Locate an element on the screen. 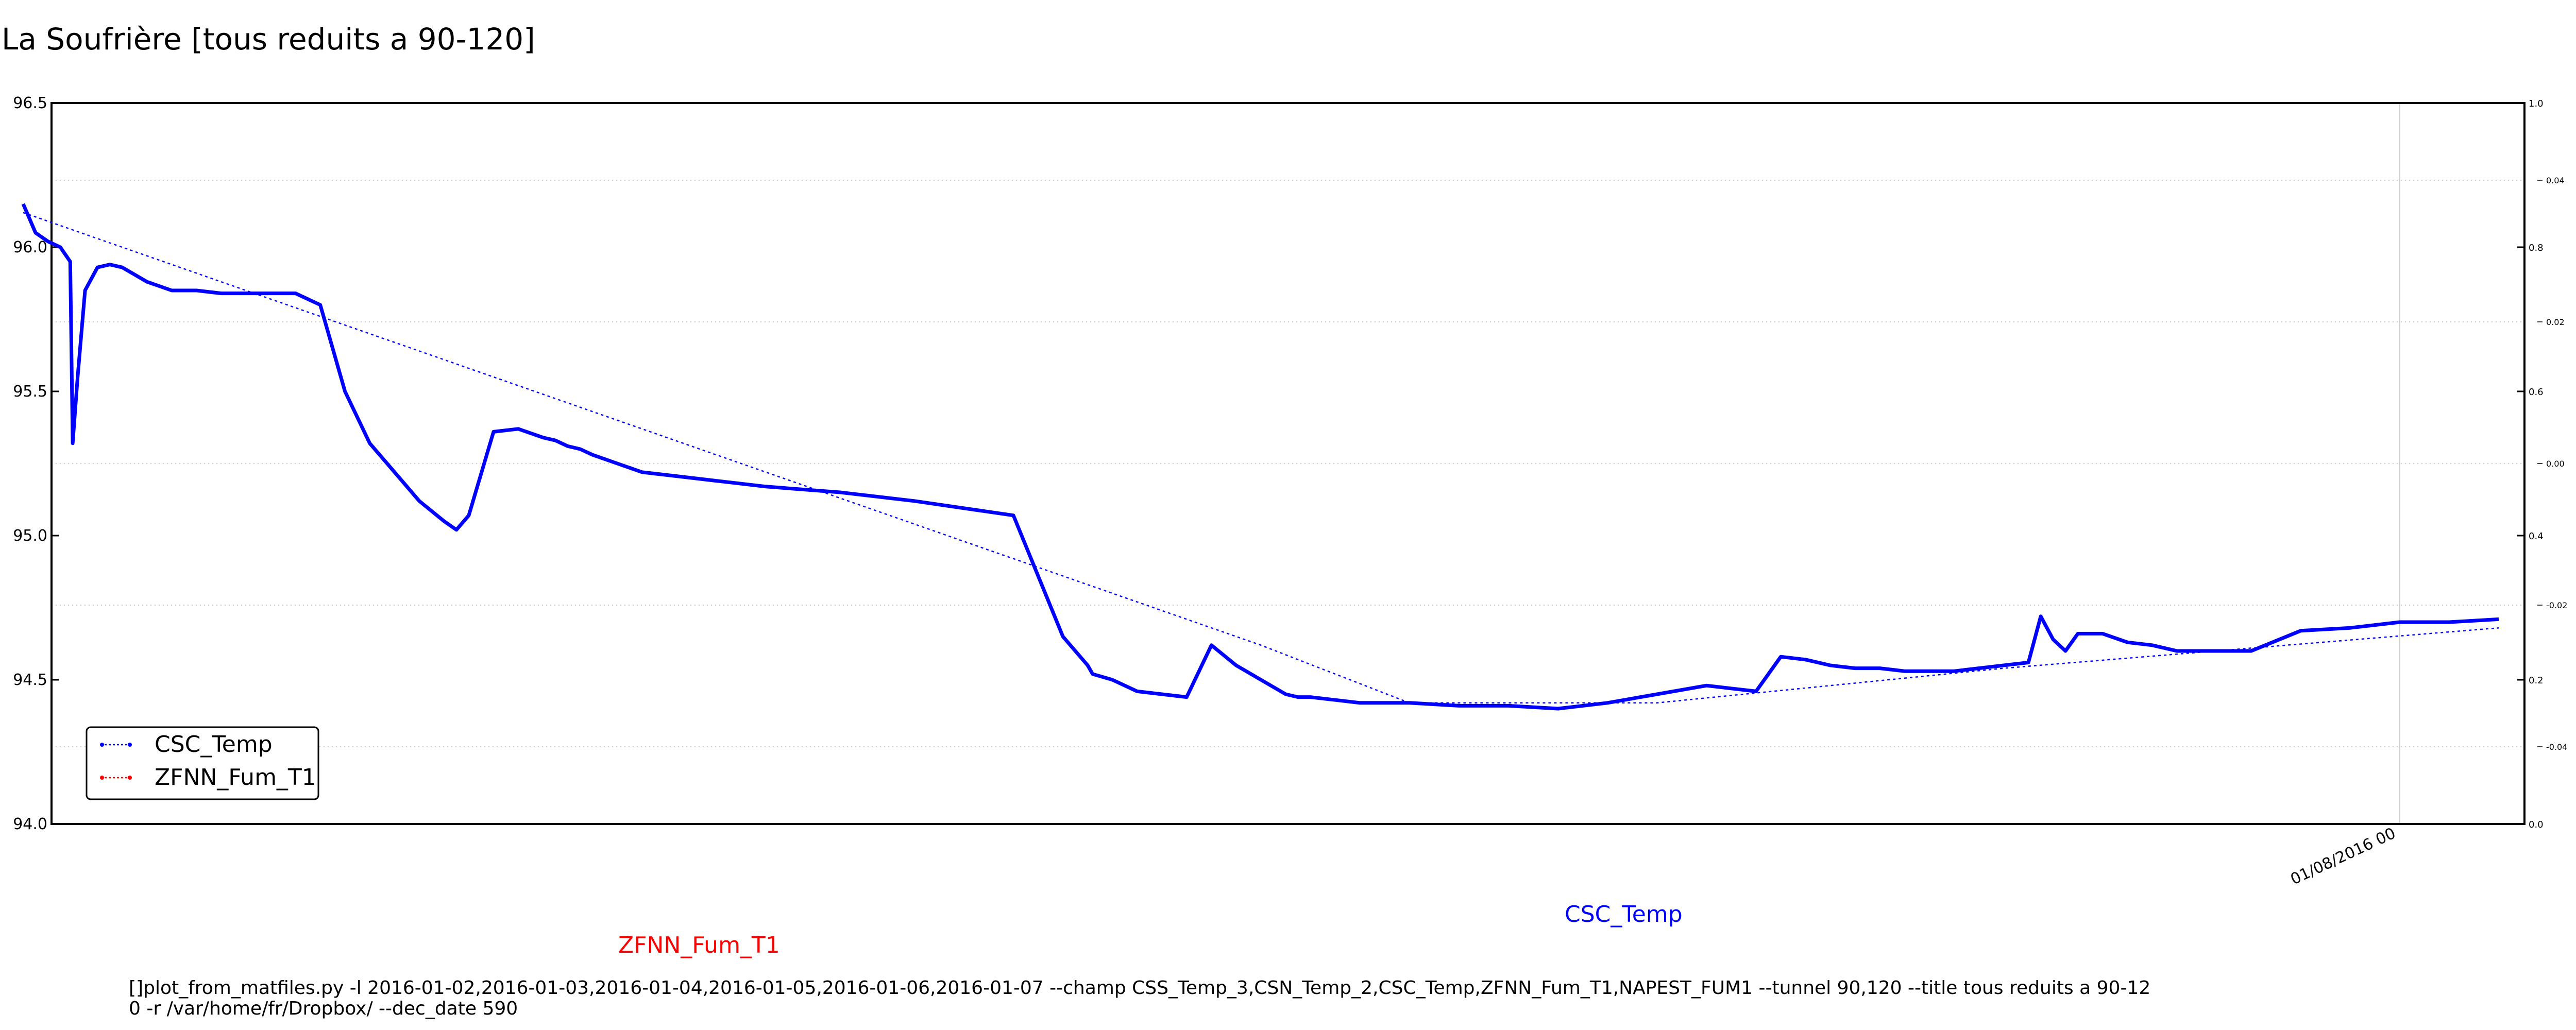  y-tick-label: 94.0 is located at coordinates (30, 824).